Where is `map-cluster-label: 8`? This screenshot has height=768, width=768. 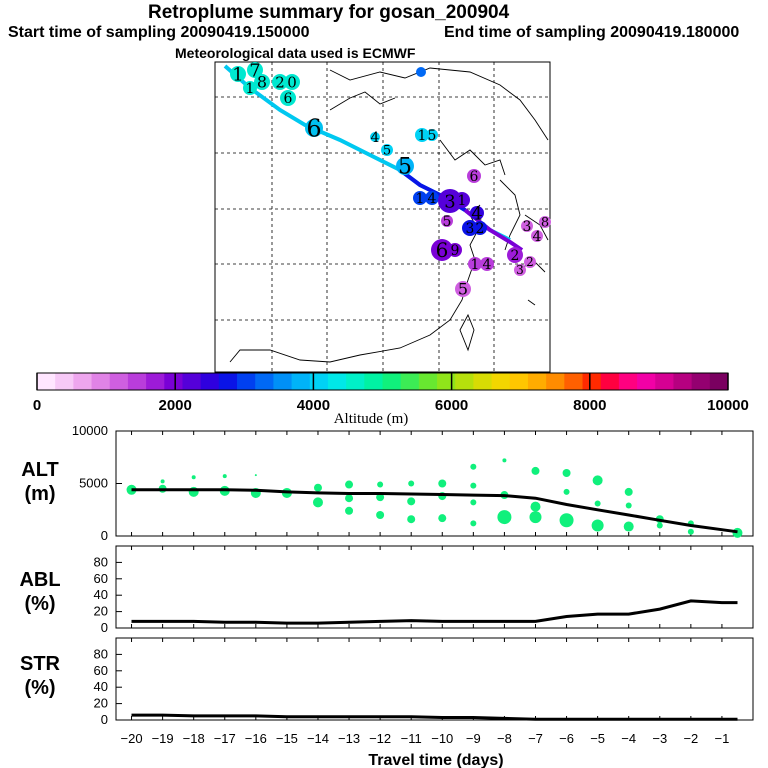 map-cluster-label: 8 is located at coordinates (545, 223).